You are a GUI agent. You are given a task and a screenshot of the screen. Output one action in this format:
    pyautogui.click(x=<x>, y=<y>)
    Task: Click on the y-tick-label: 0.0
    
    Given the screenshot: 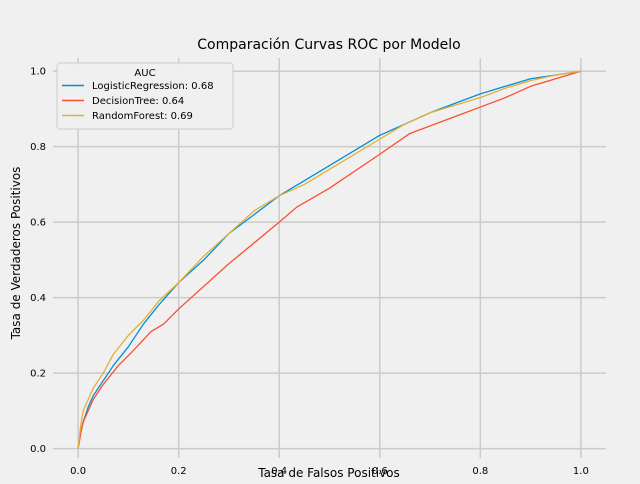 What is the action you would take?
    pyautogui.click(x=38, y=449)
    